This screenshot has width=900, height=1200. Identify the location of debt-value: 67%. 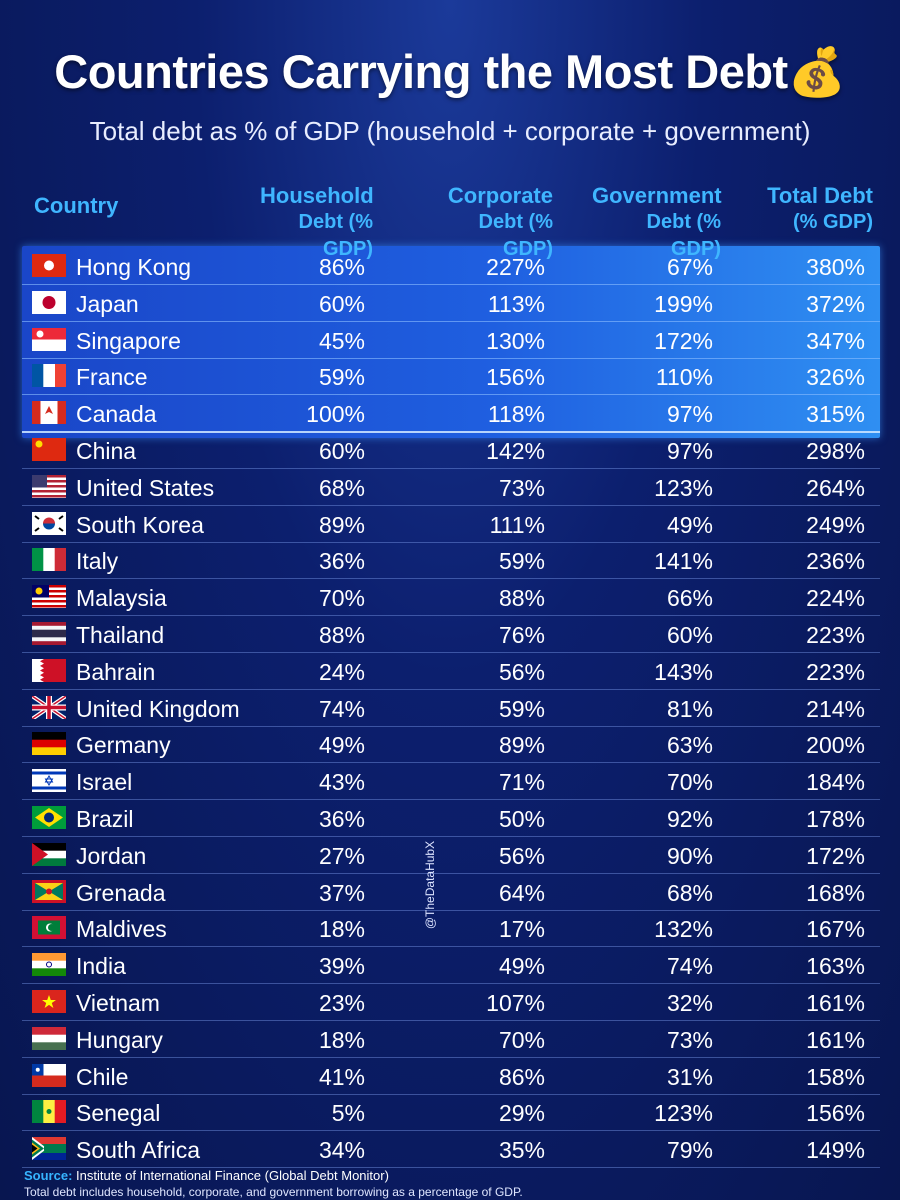
(689, 267).